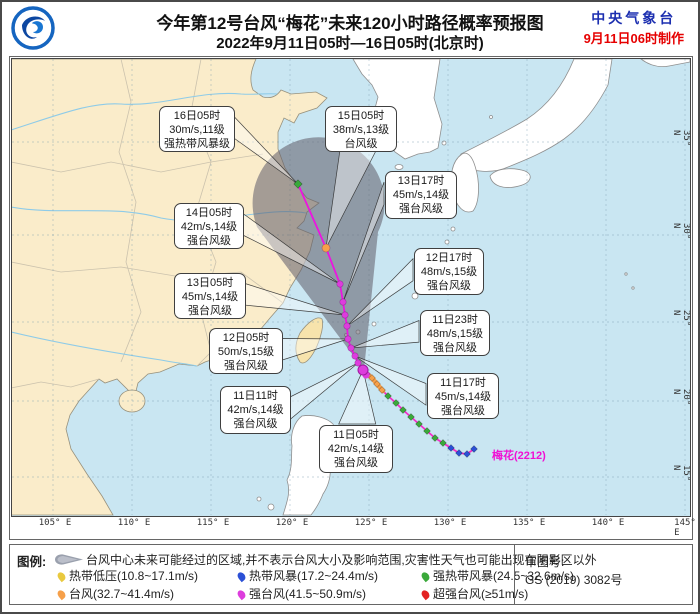 The height and width of the screenshot is (614, 700). Describe the element at coordinates (529, 523) in the screenshot. I see `lon-tick-label: 135° E` at that location.